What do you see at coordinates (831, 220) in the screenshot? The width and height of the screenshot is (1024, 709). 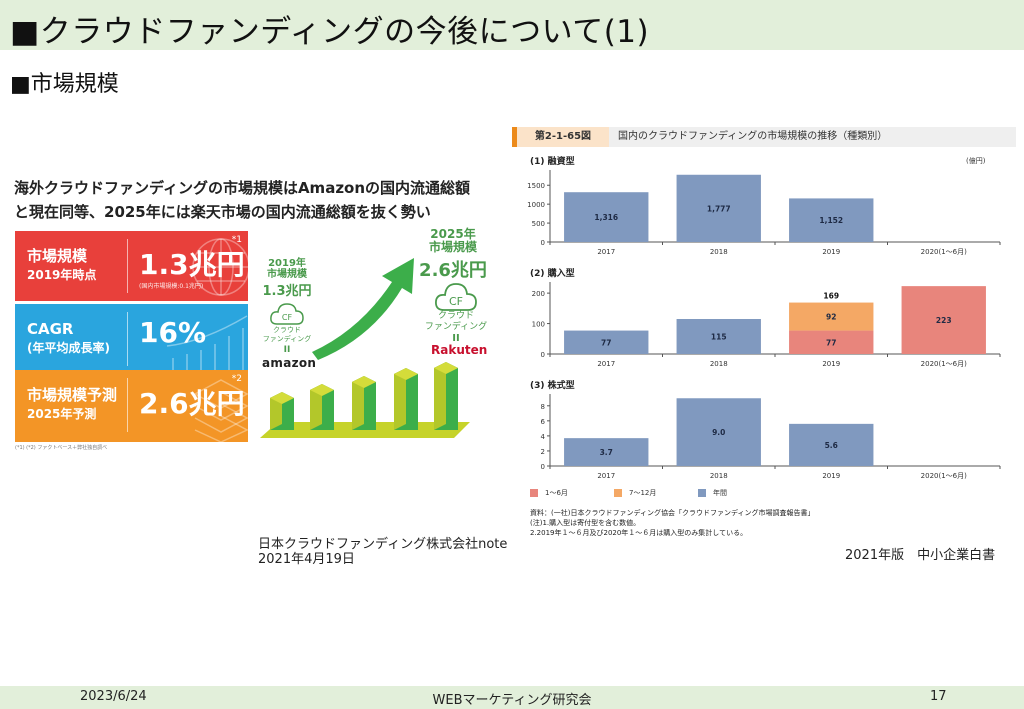 I see `bar-value-label: 1,152` at bounding box center [831, 220].